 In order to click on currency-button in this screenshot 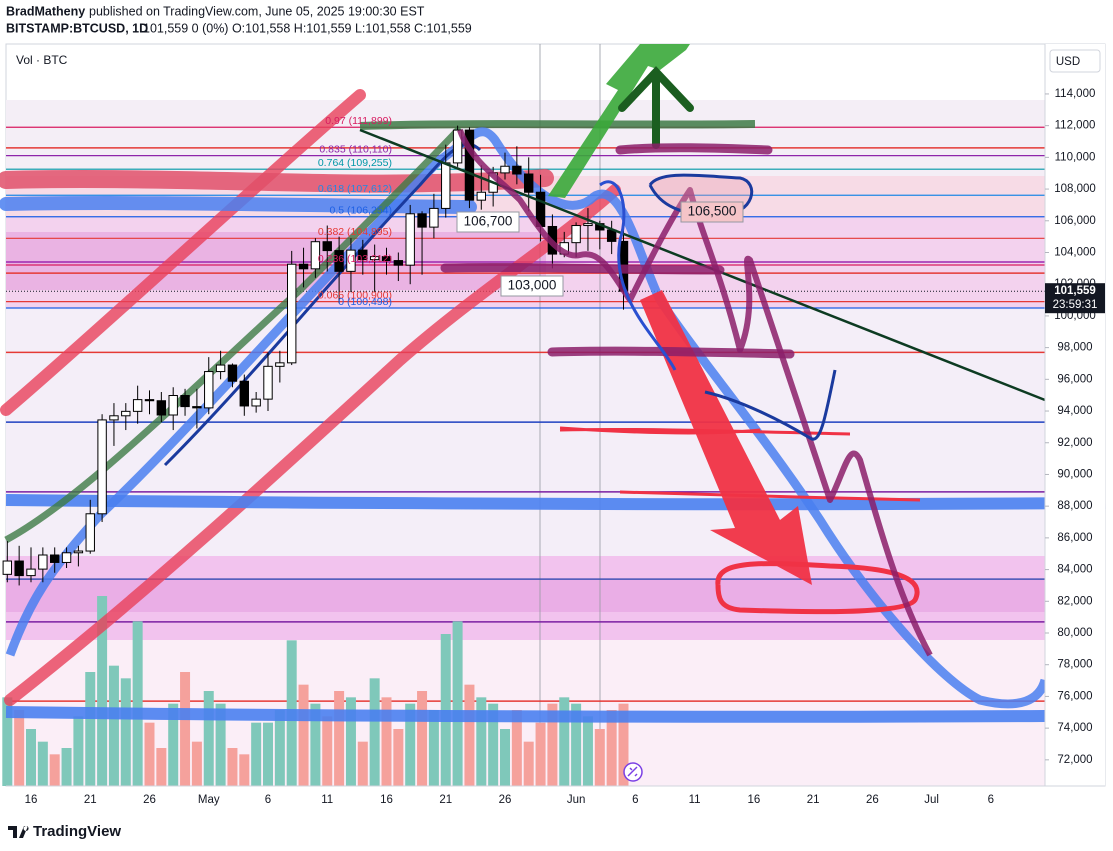, I will do `click(1075, 61)`.